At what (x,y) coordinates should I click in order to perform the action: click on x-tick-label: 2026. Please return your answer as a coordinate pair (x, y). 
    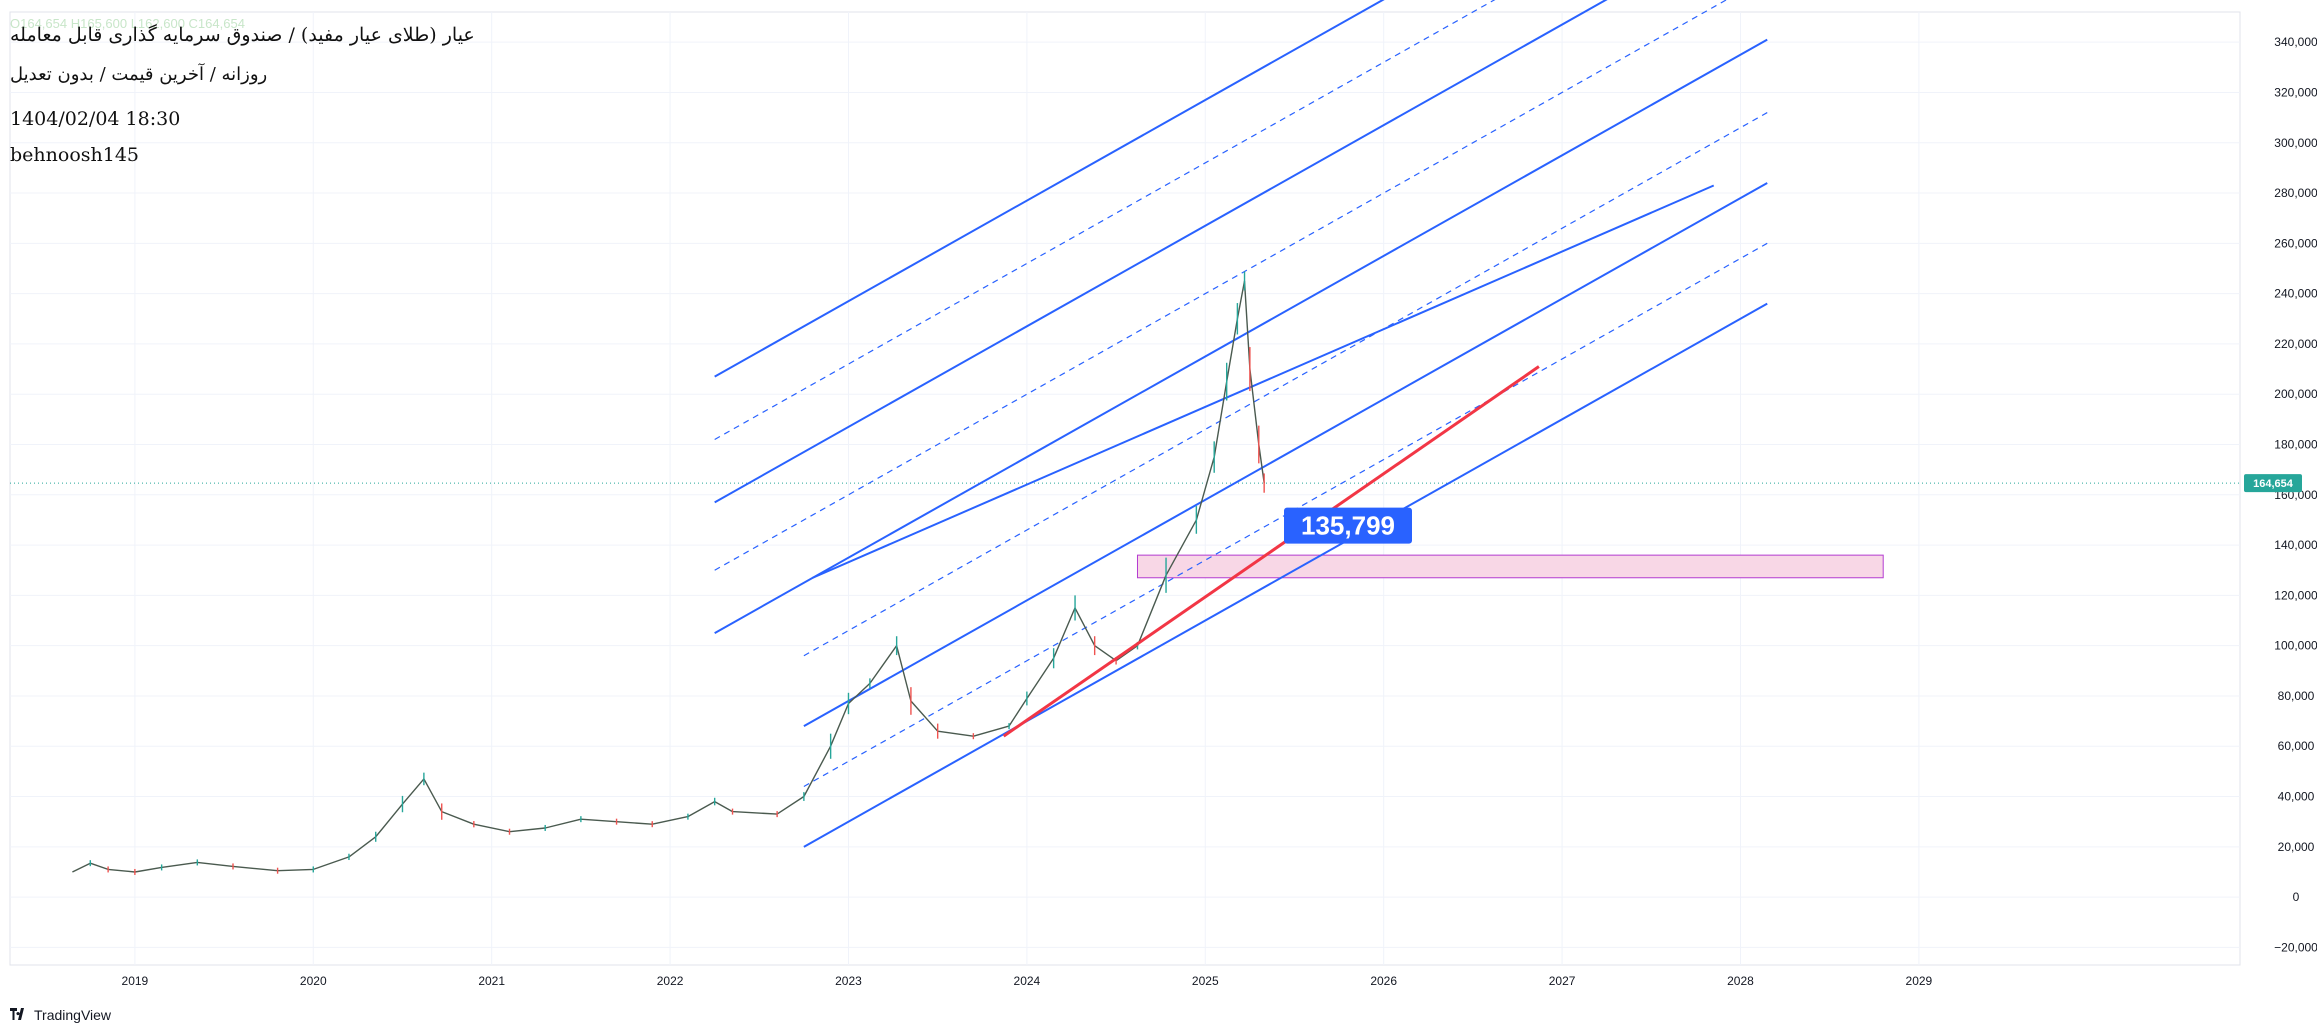
    Looking at the image, I should click on (1383, 981).